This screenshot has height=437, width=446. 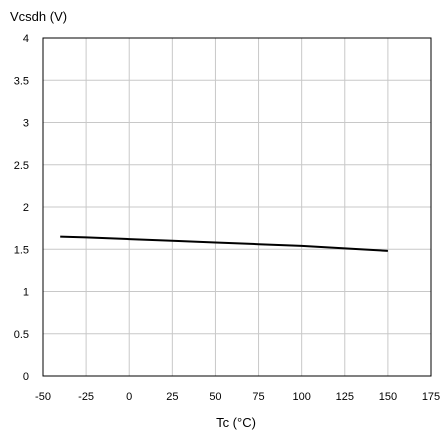 What do you see at coordinates (215, 397) in the screenshot?
I see `x-tick-label: 50` at bounding box center [215, 397].